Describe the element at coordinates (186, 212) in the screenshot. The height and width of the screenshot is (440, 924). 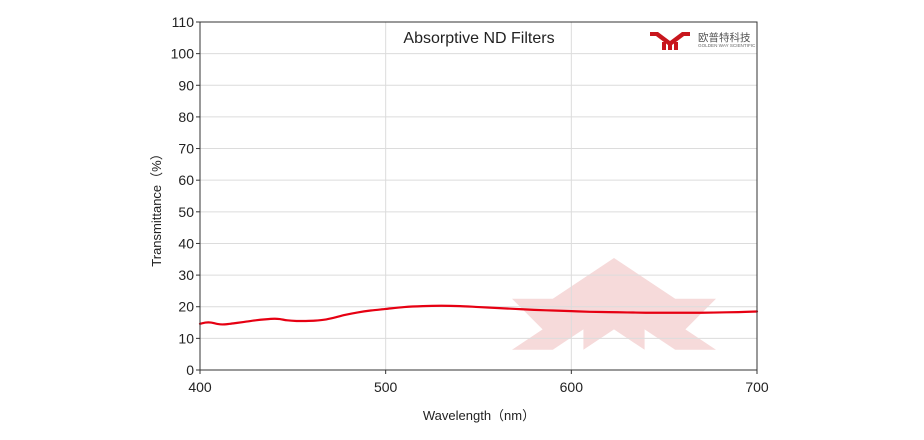
I see `y-tick-label: 50` at that location.